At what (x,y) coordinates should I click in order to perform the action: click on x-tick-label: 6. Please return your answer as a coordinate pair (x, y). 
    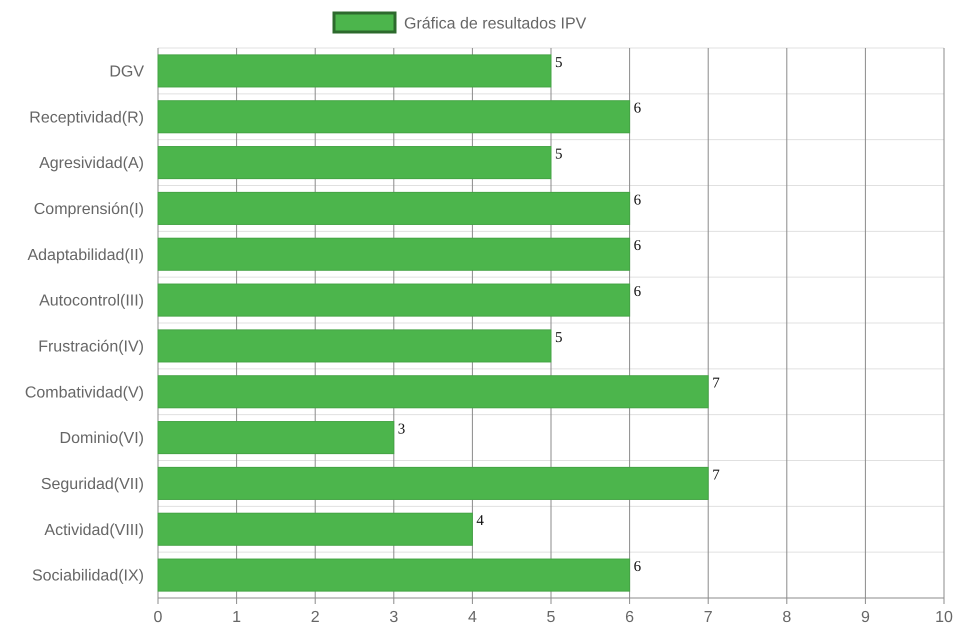
    Looking at the image, I should click on (629, 617).